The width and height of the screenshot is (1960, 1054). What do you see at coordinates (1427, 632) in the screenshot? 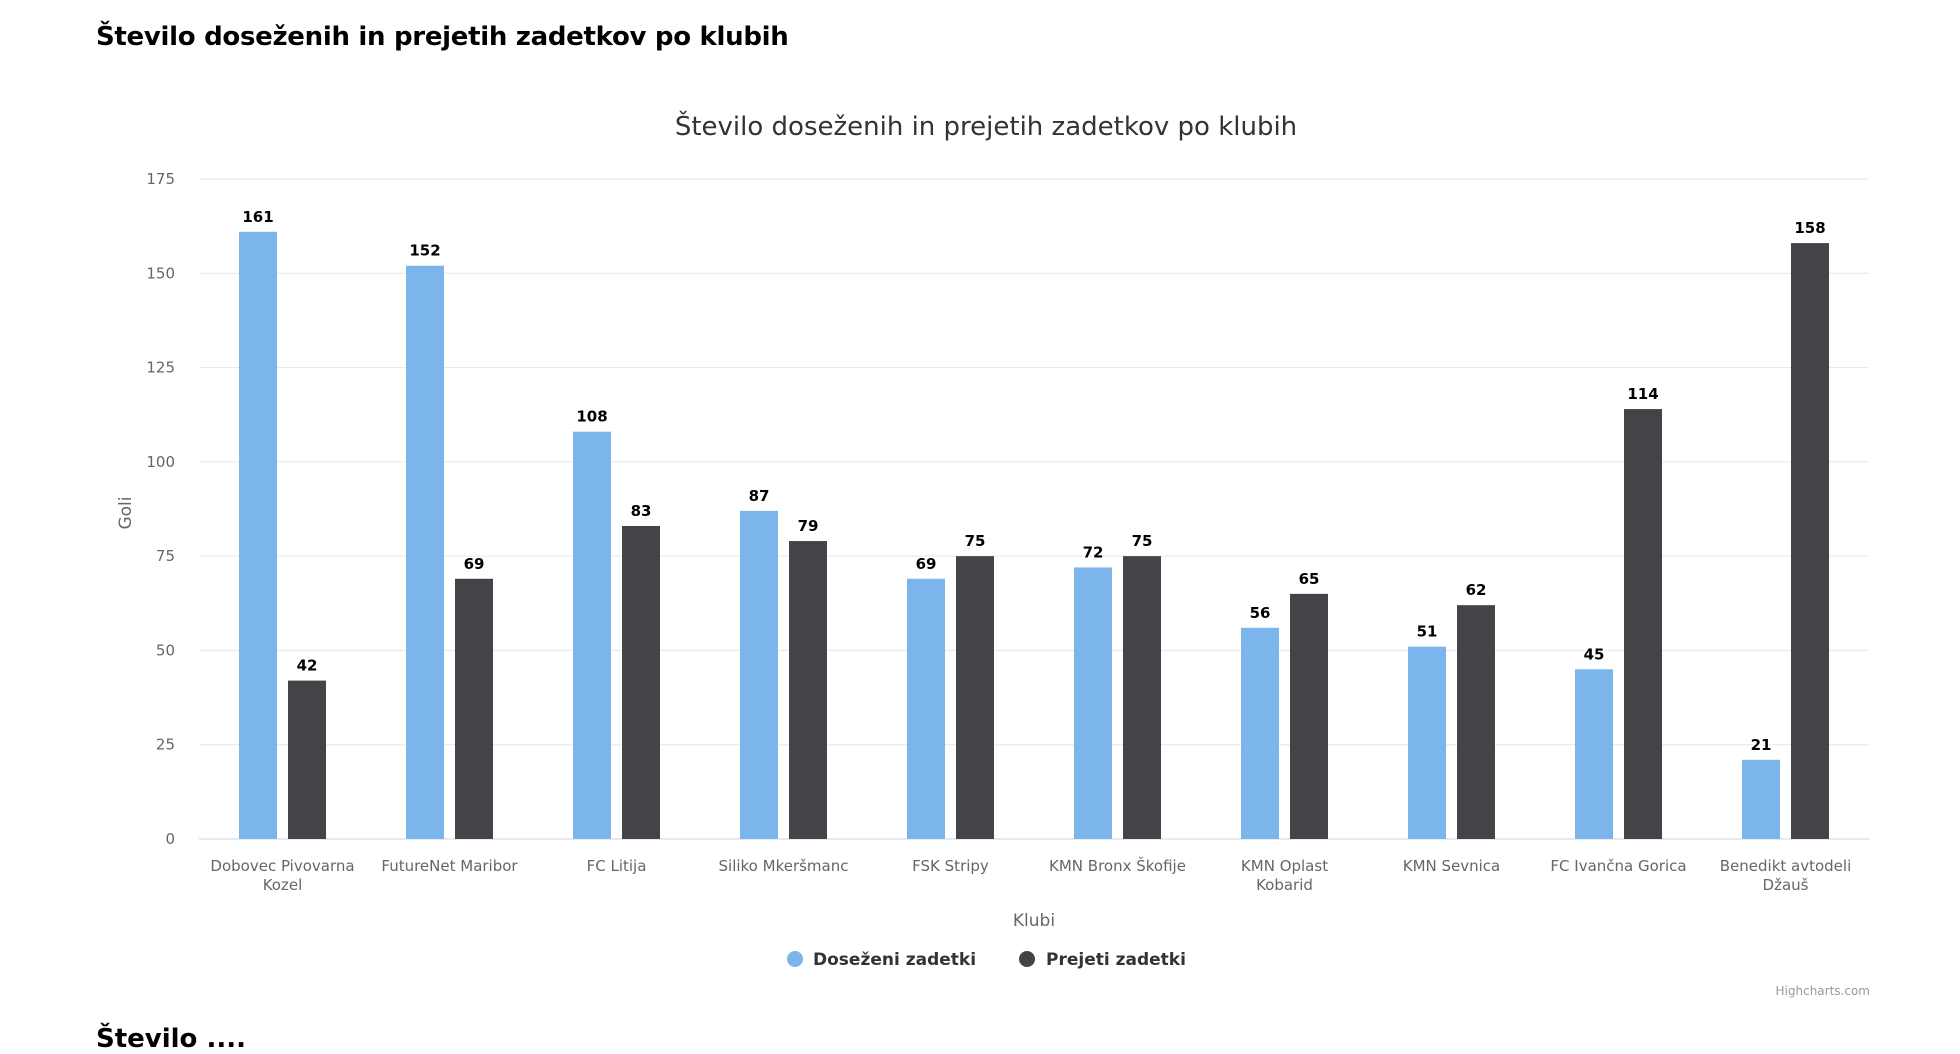
I see `data-label: 51` at bounding box center [1427, 632].